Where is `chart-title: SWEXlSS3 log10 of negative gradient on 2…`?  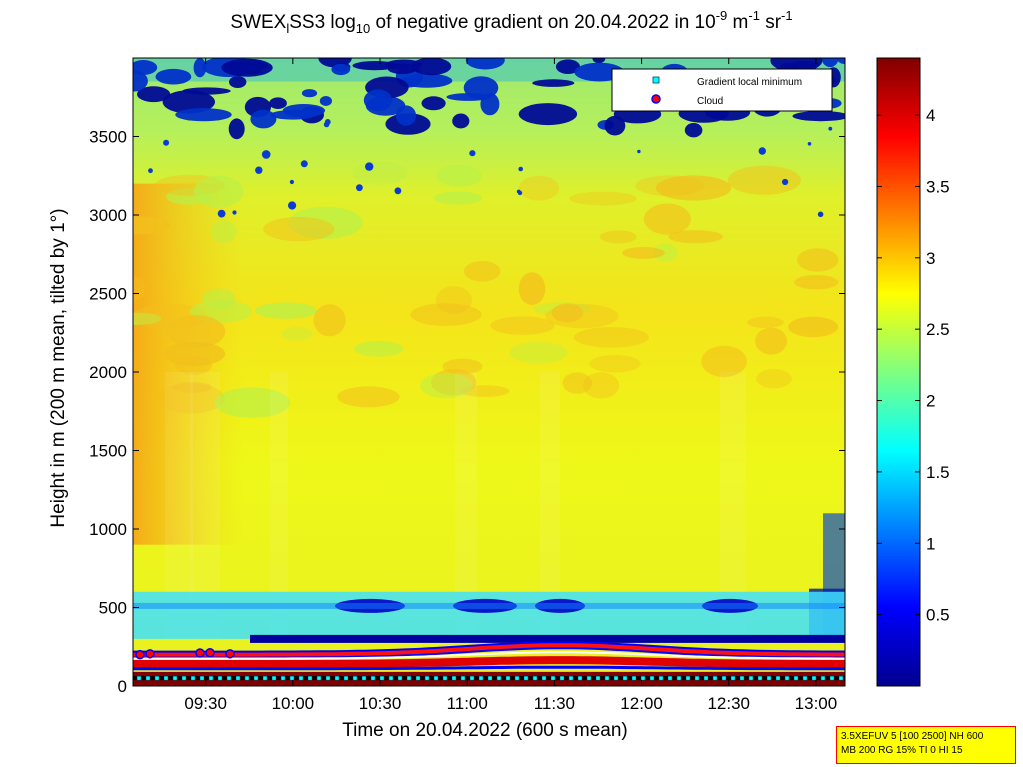 chart-title: SWEXlSS3 log10 of negative gradient on 2… is located at coordinates (511, 22).